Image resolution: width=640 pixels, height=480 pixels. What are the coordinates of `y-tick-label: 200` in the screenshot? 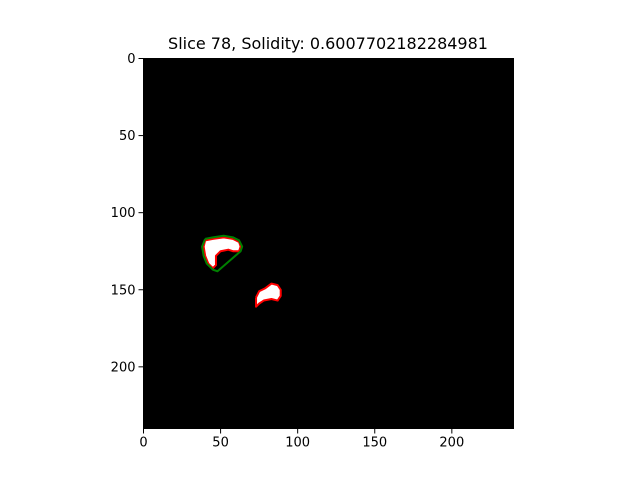 It's located at (123, 367).